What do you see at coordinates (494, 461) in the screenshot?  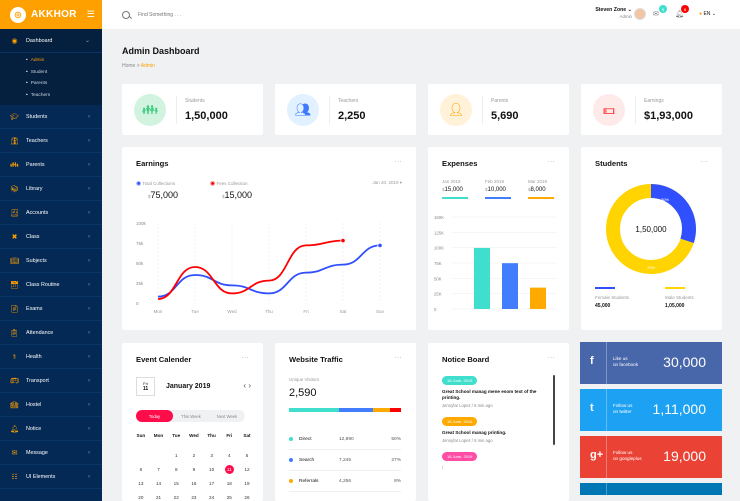 I see `notice-item: 16 June, 2019 /` at bounding box center [494, 461].